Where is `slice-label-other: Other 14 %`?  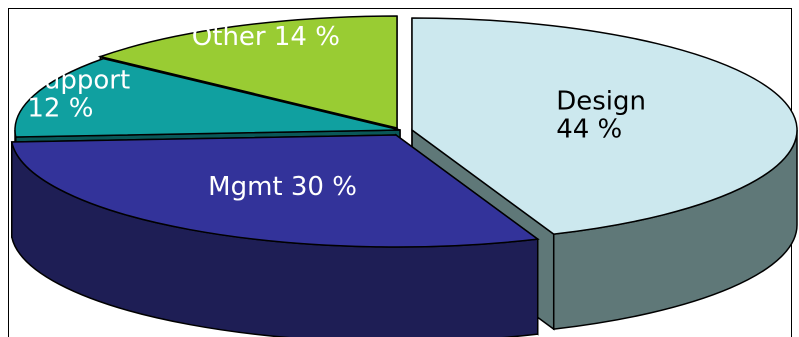
slice-label-other: Other 14 % is located at coordinates (266, 37).